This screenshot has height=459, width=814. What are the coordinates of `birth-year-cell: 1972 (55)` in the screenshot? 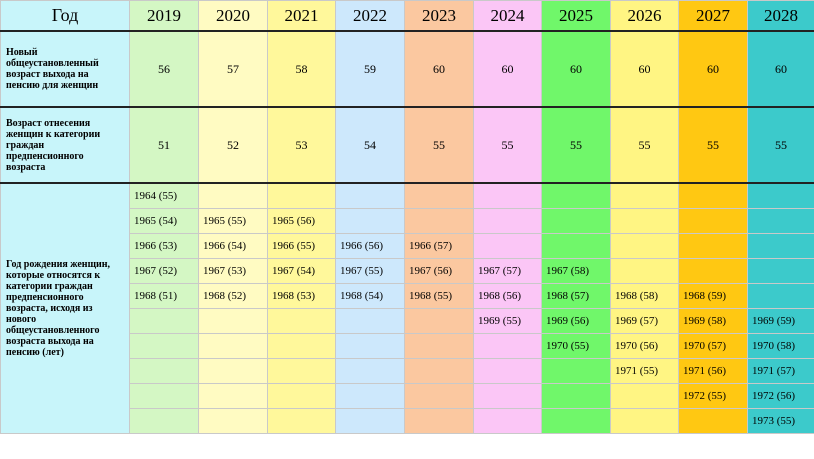 It's located at (713, 396).